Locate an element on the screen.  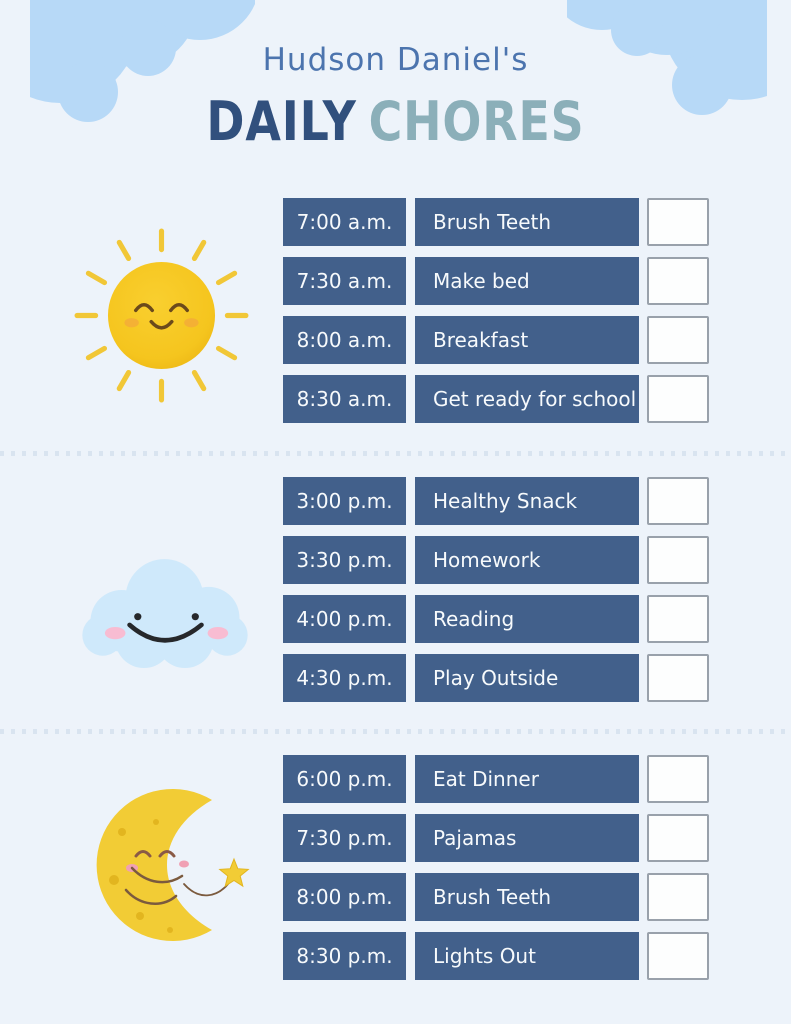
chore-row: 8:00 a.m. Breakfast is located at coordinates (496, 340).